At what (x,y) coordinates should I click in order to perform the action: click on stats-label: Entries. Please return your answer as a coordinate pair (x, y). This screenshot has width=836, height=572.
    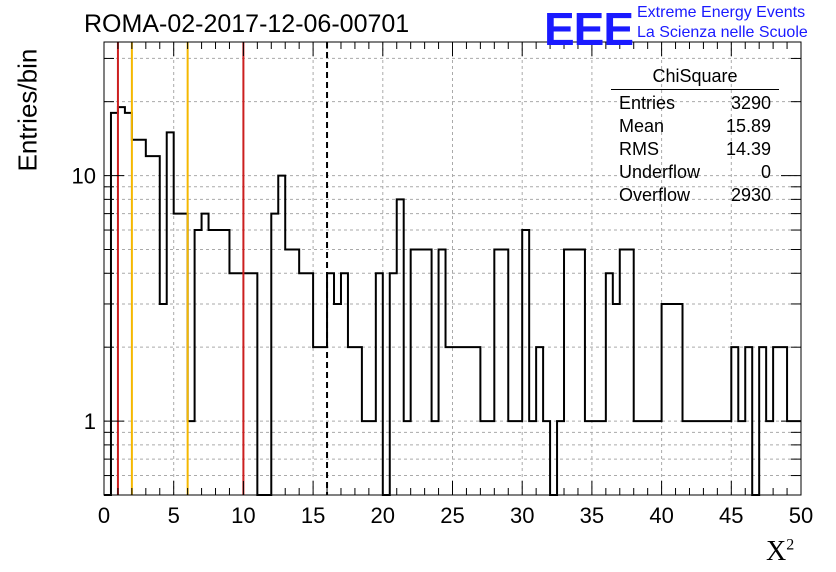
    Looking at the image, I should click on (647, 103).